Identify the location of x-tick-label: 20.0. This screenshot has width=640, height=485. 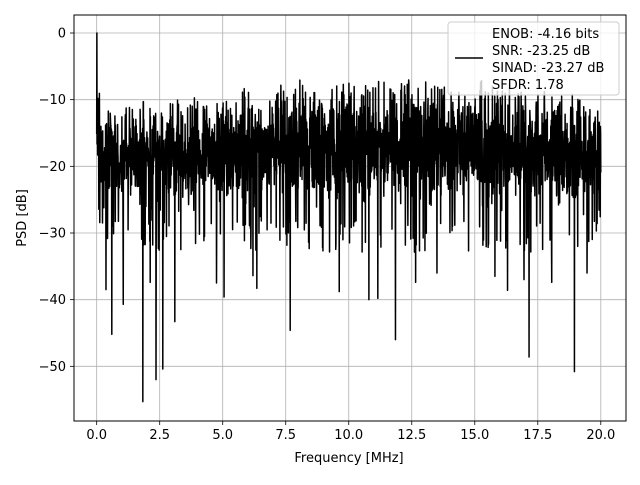
(600, 435).